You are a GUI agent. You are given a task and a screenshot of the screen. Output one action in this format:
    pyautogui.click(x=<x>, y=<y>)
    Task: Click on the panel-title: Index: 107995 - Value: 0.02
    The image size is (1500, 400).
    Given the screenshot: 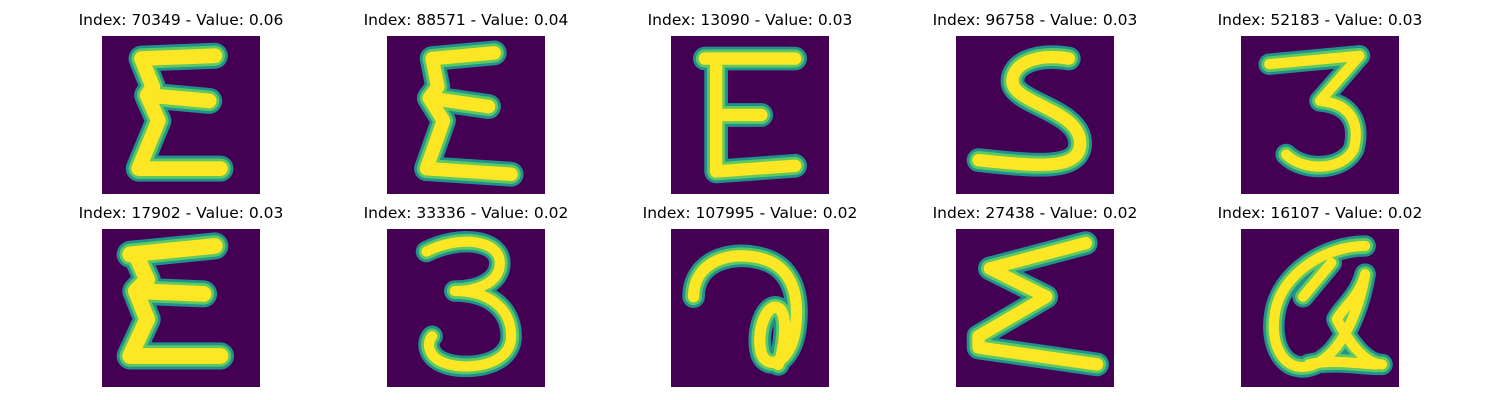 What is the action you would take?
    pyautogui.click(x=750, y=213)
    